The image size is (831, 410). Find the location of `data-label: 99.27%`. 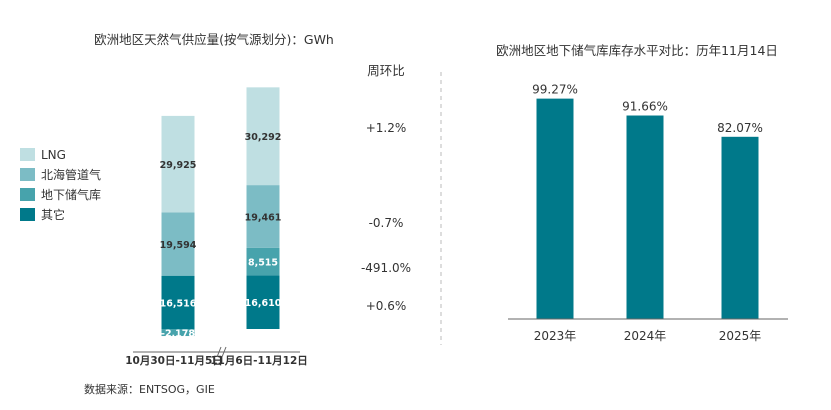

data-label: 99.27% is located at coordinates (555, 90).